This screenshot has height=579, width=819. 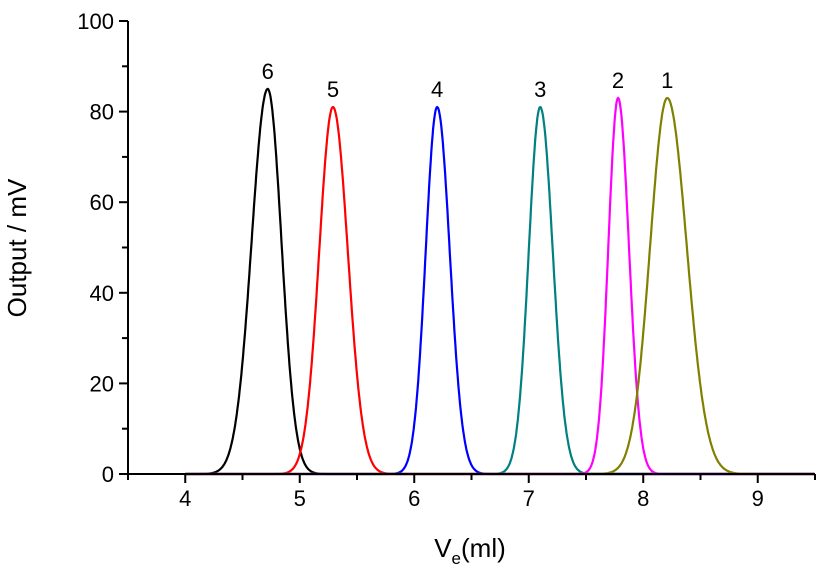 What do you see at coordinates (758, 498) in the screenshot?
I see `x-tick-label: 9` at bounding box center [758, 498].